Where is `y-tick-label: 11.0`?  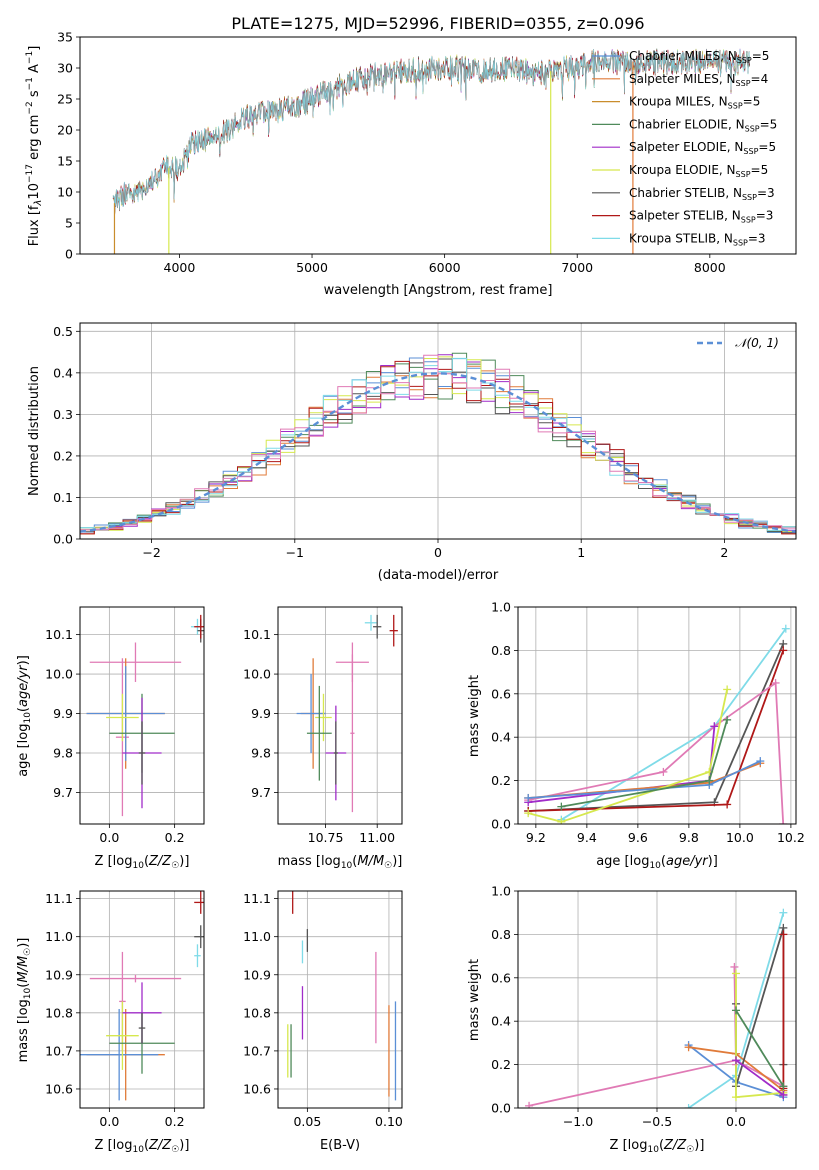 y-tick-label: 11.0 is located at coordinates (59, 936).